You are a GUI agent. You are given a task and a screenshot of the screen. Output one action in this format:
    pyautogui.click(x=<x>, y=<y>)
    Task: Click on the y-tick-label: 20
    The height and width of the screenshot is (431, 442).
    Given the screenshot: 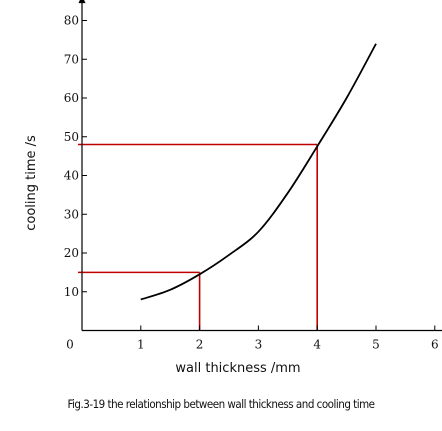 What is the action you would take?
    pyautogui.click(x=71, y=253)
    